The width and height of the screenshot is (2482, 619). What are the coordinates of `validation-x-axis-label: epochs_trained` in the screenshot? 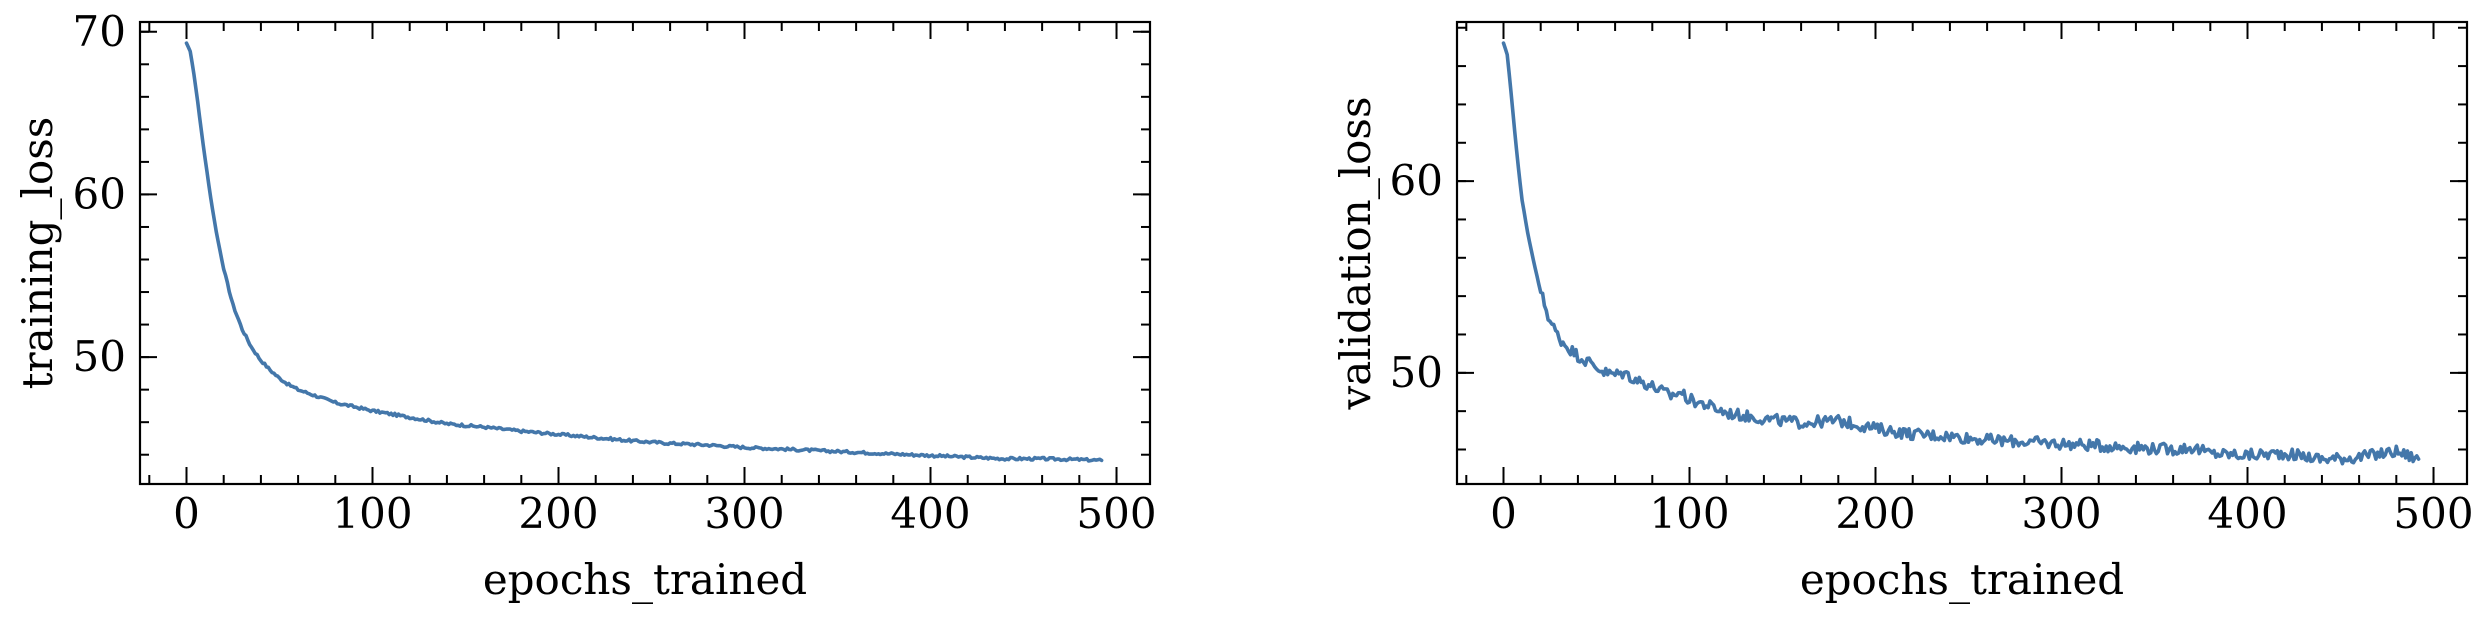 It's located at (1962, 579).